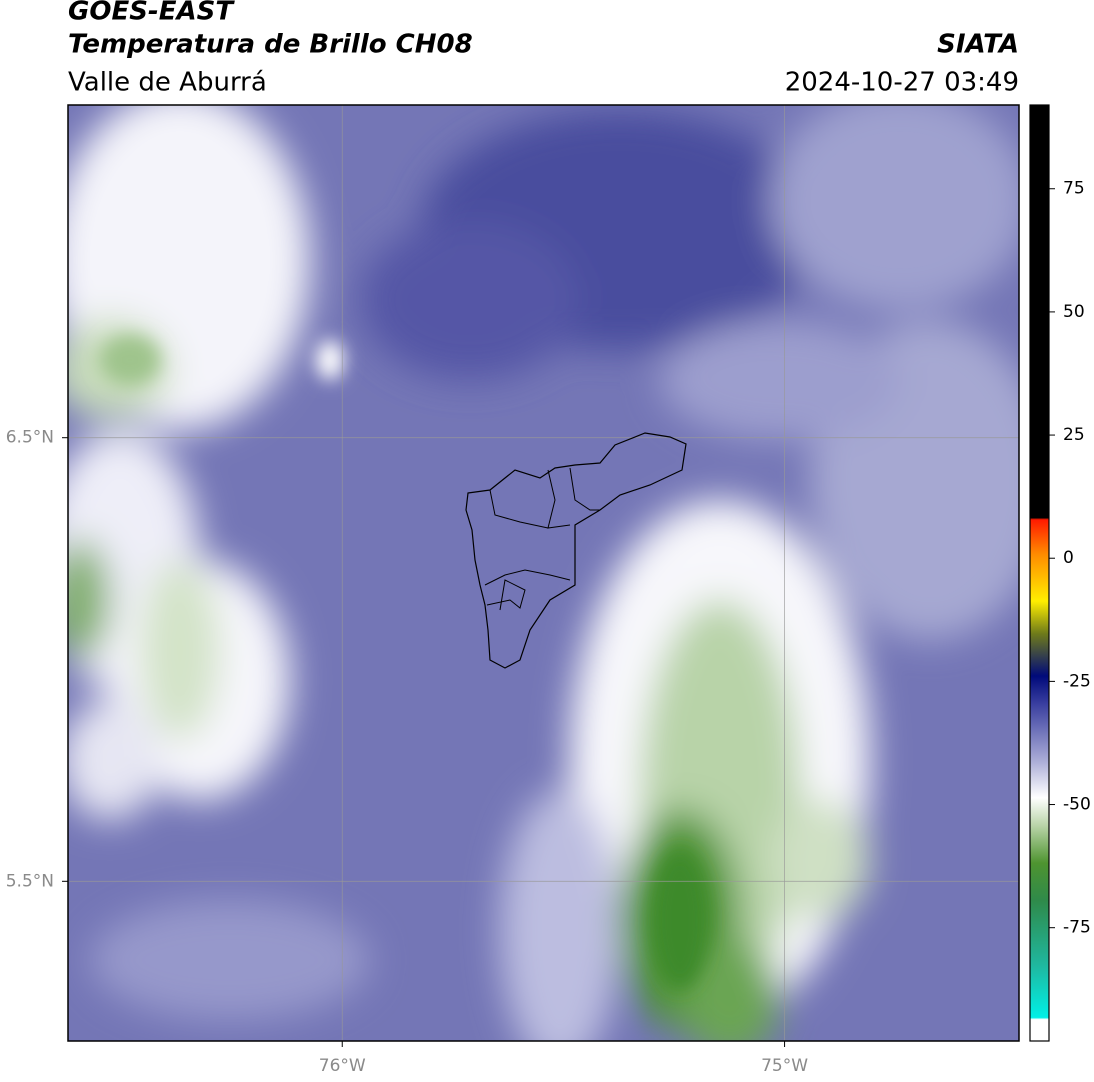 The height and width of the screenshot is (1082, 1094). I want to click on title: GOES-EAST, so click(151, 13).